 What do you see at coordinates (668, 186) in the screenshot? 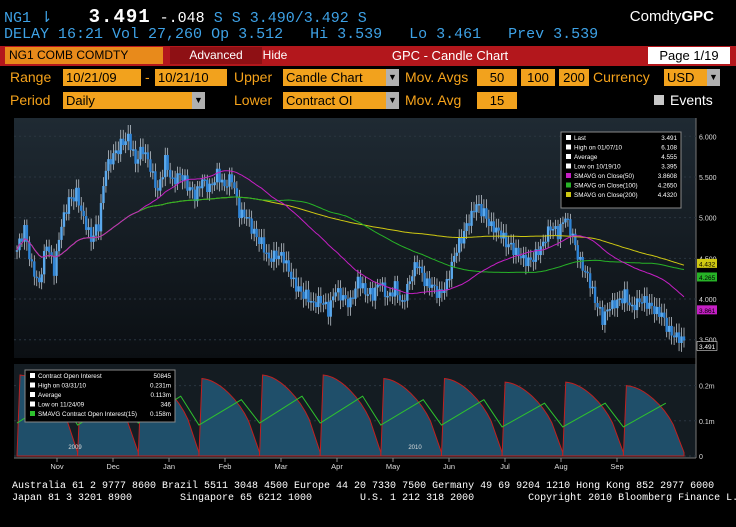
I see `legend-value: 4.2650` at bounding box center [668, 186].